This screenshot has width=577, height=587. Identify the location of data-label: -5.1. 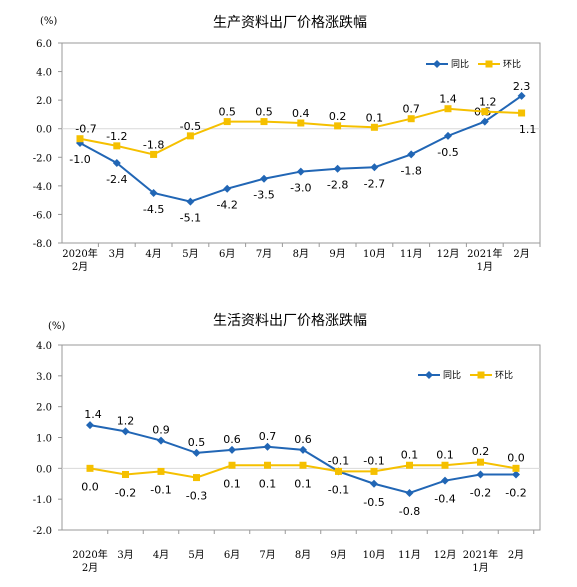
(190, 218).